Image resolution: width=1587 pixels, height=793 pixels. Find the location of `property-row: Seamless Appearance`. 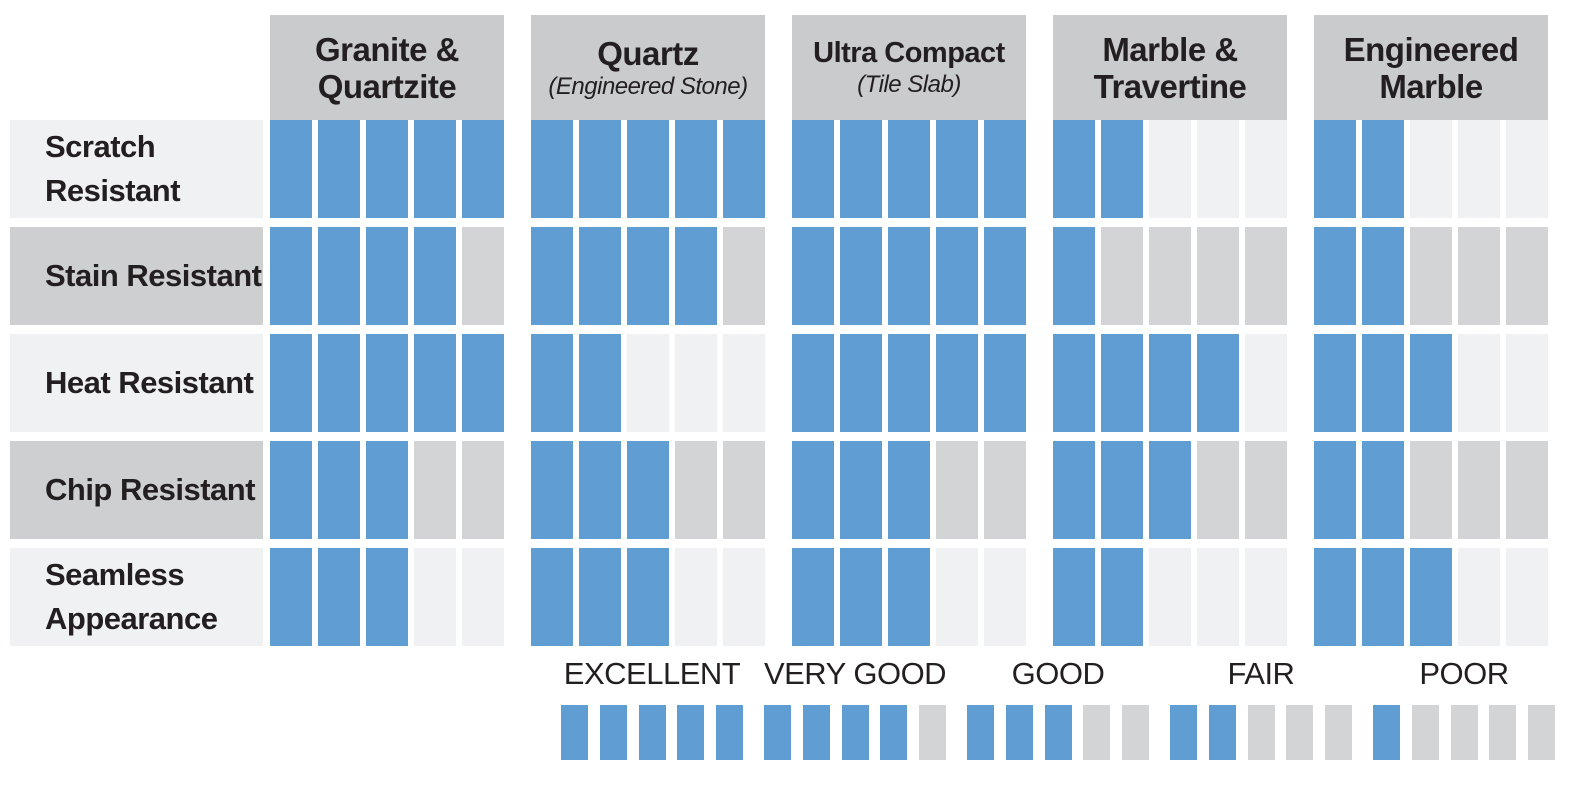

property-row: Seamless Appearance is located at coordinates (779, 597).